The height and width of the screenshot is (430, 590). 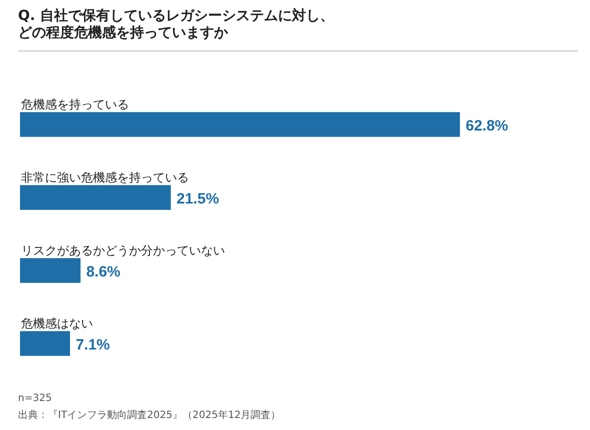 I want to click on chart-title: Q. 自社で保有しているレガシーシステムに対し、, so click(x=177, y=16).